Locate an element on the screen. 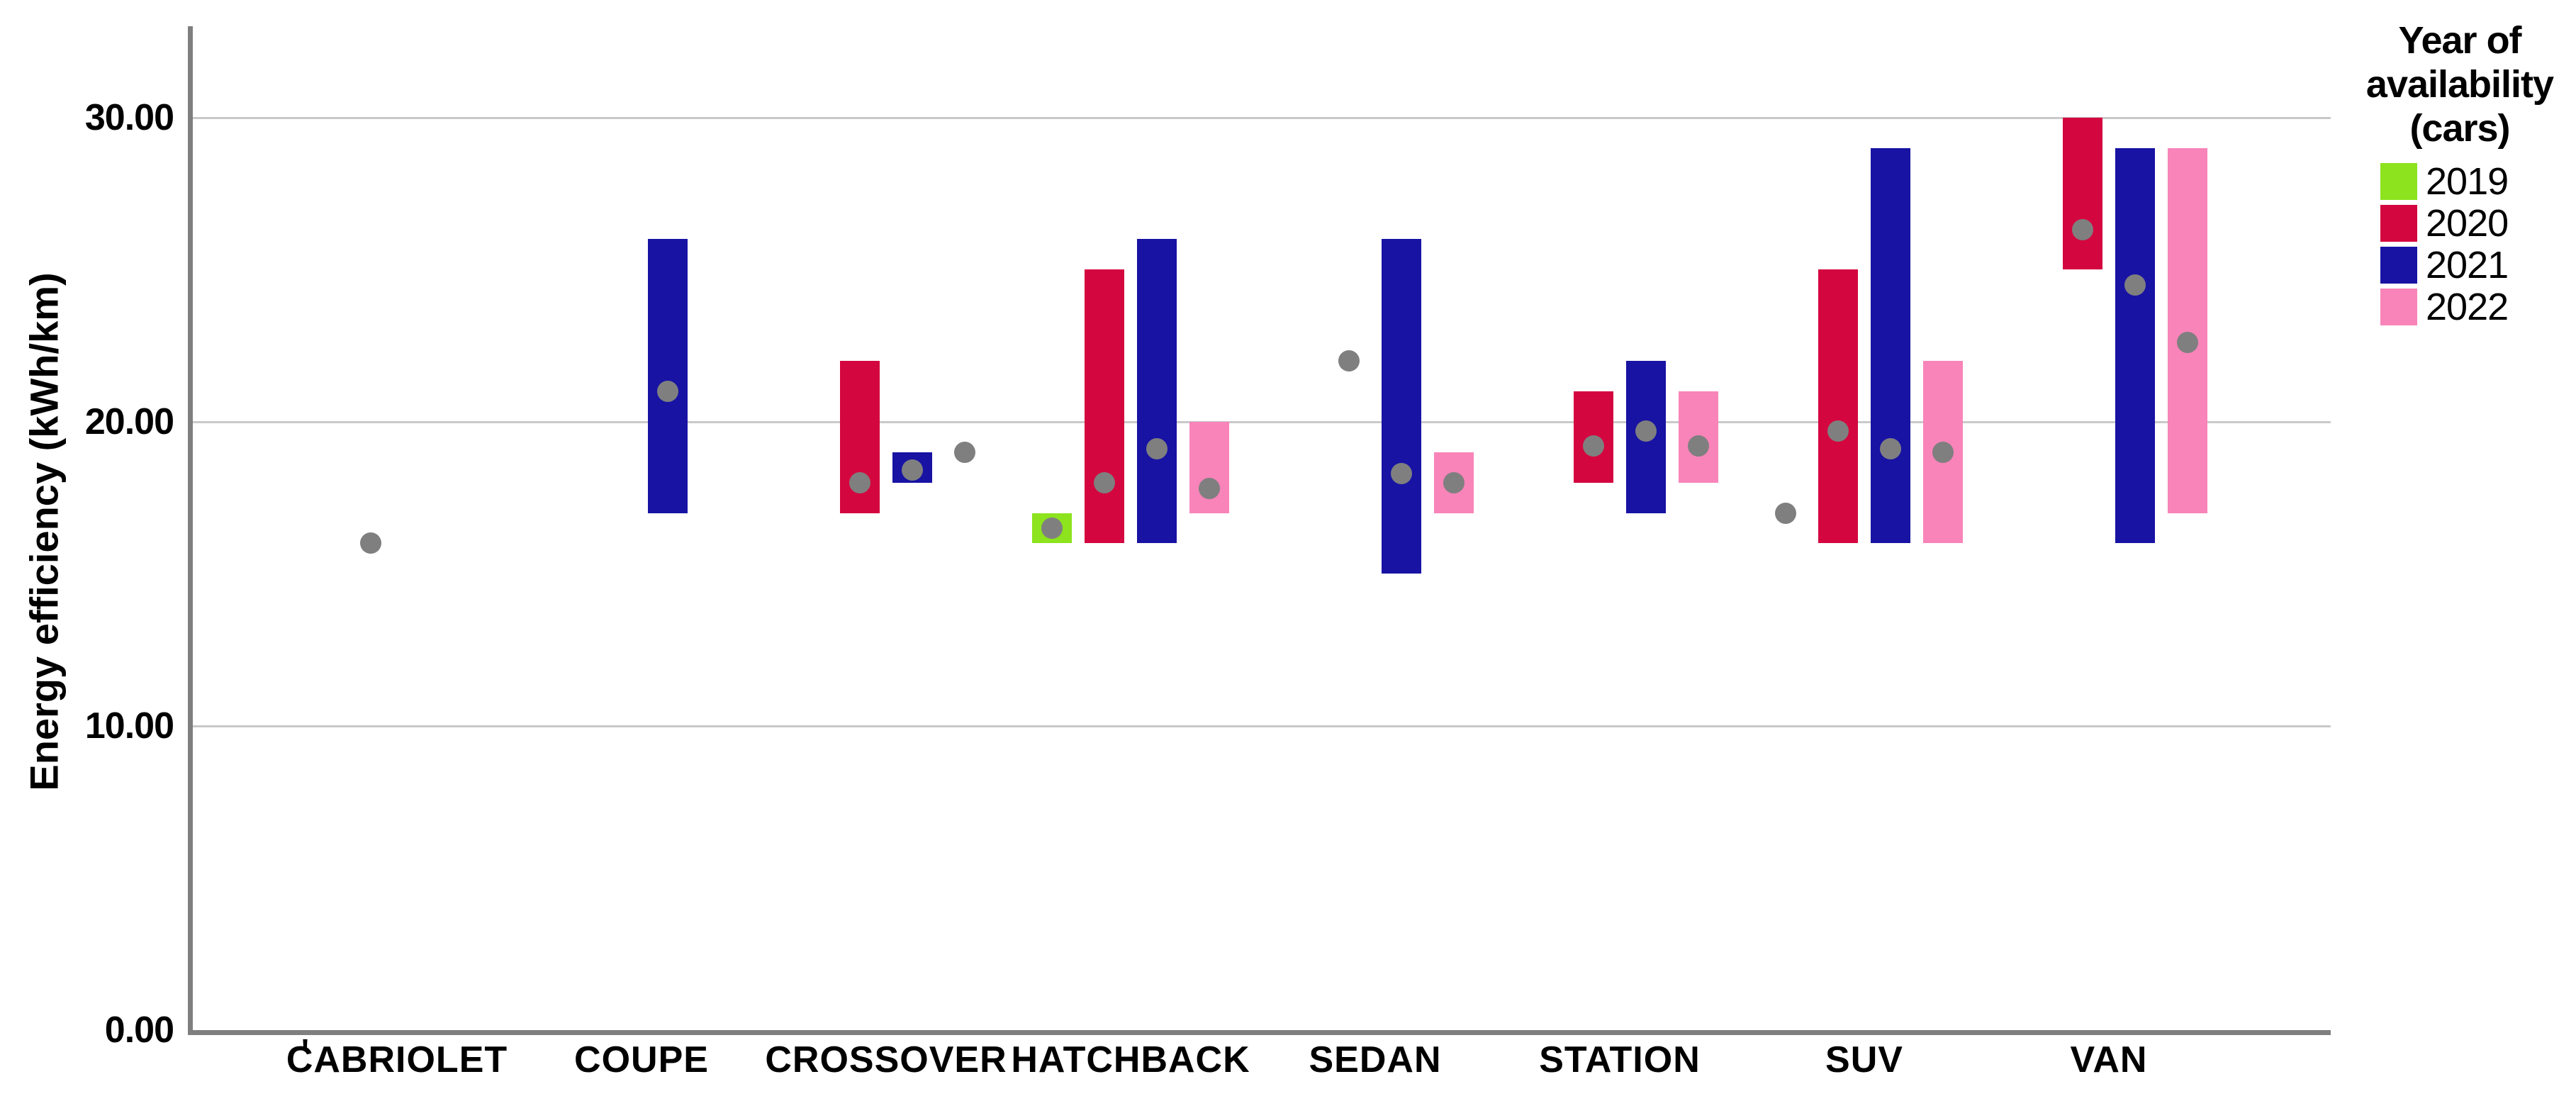 The width and height of the screenshot is (2576, 1101). x-category-label-coupe: COUPE is located at coordinates (641, 1059).